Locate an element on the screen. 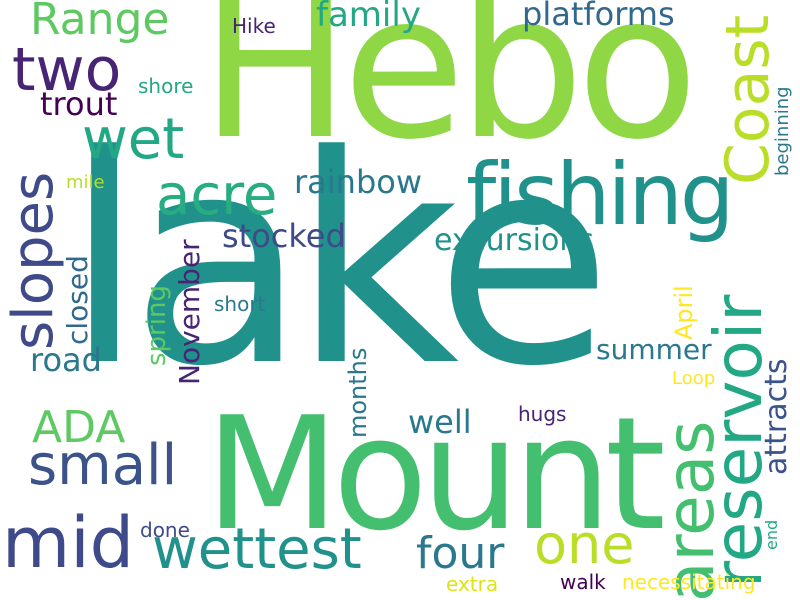  word-done: done is located at coordinates (165, 530).